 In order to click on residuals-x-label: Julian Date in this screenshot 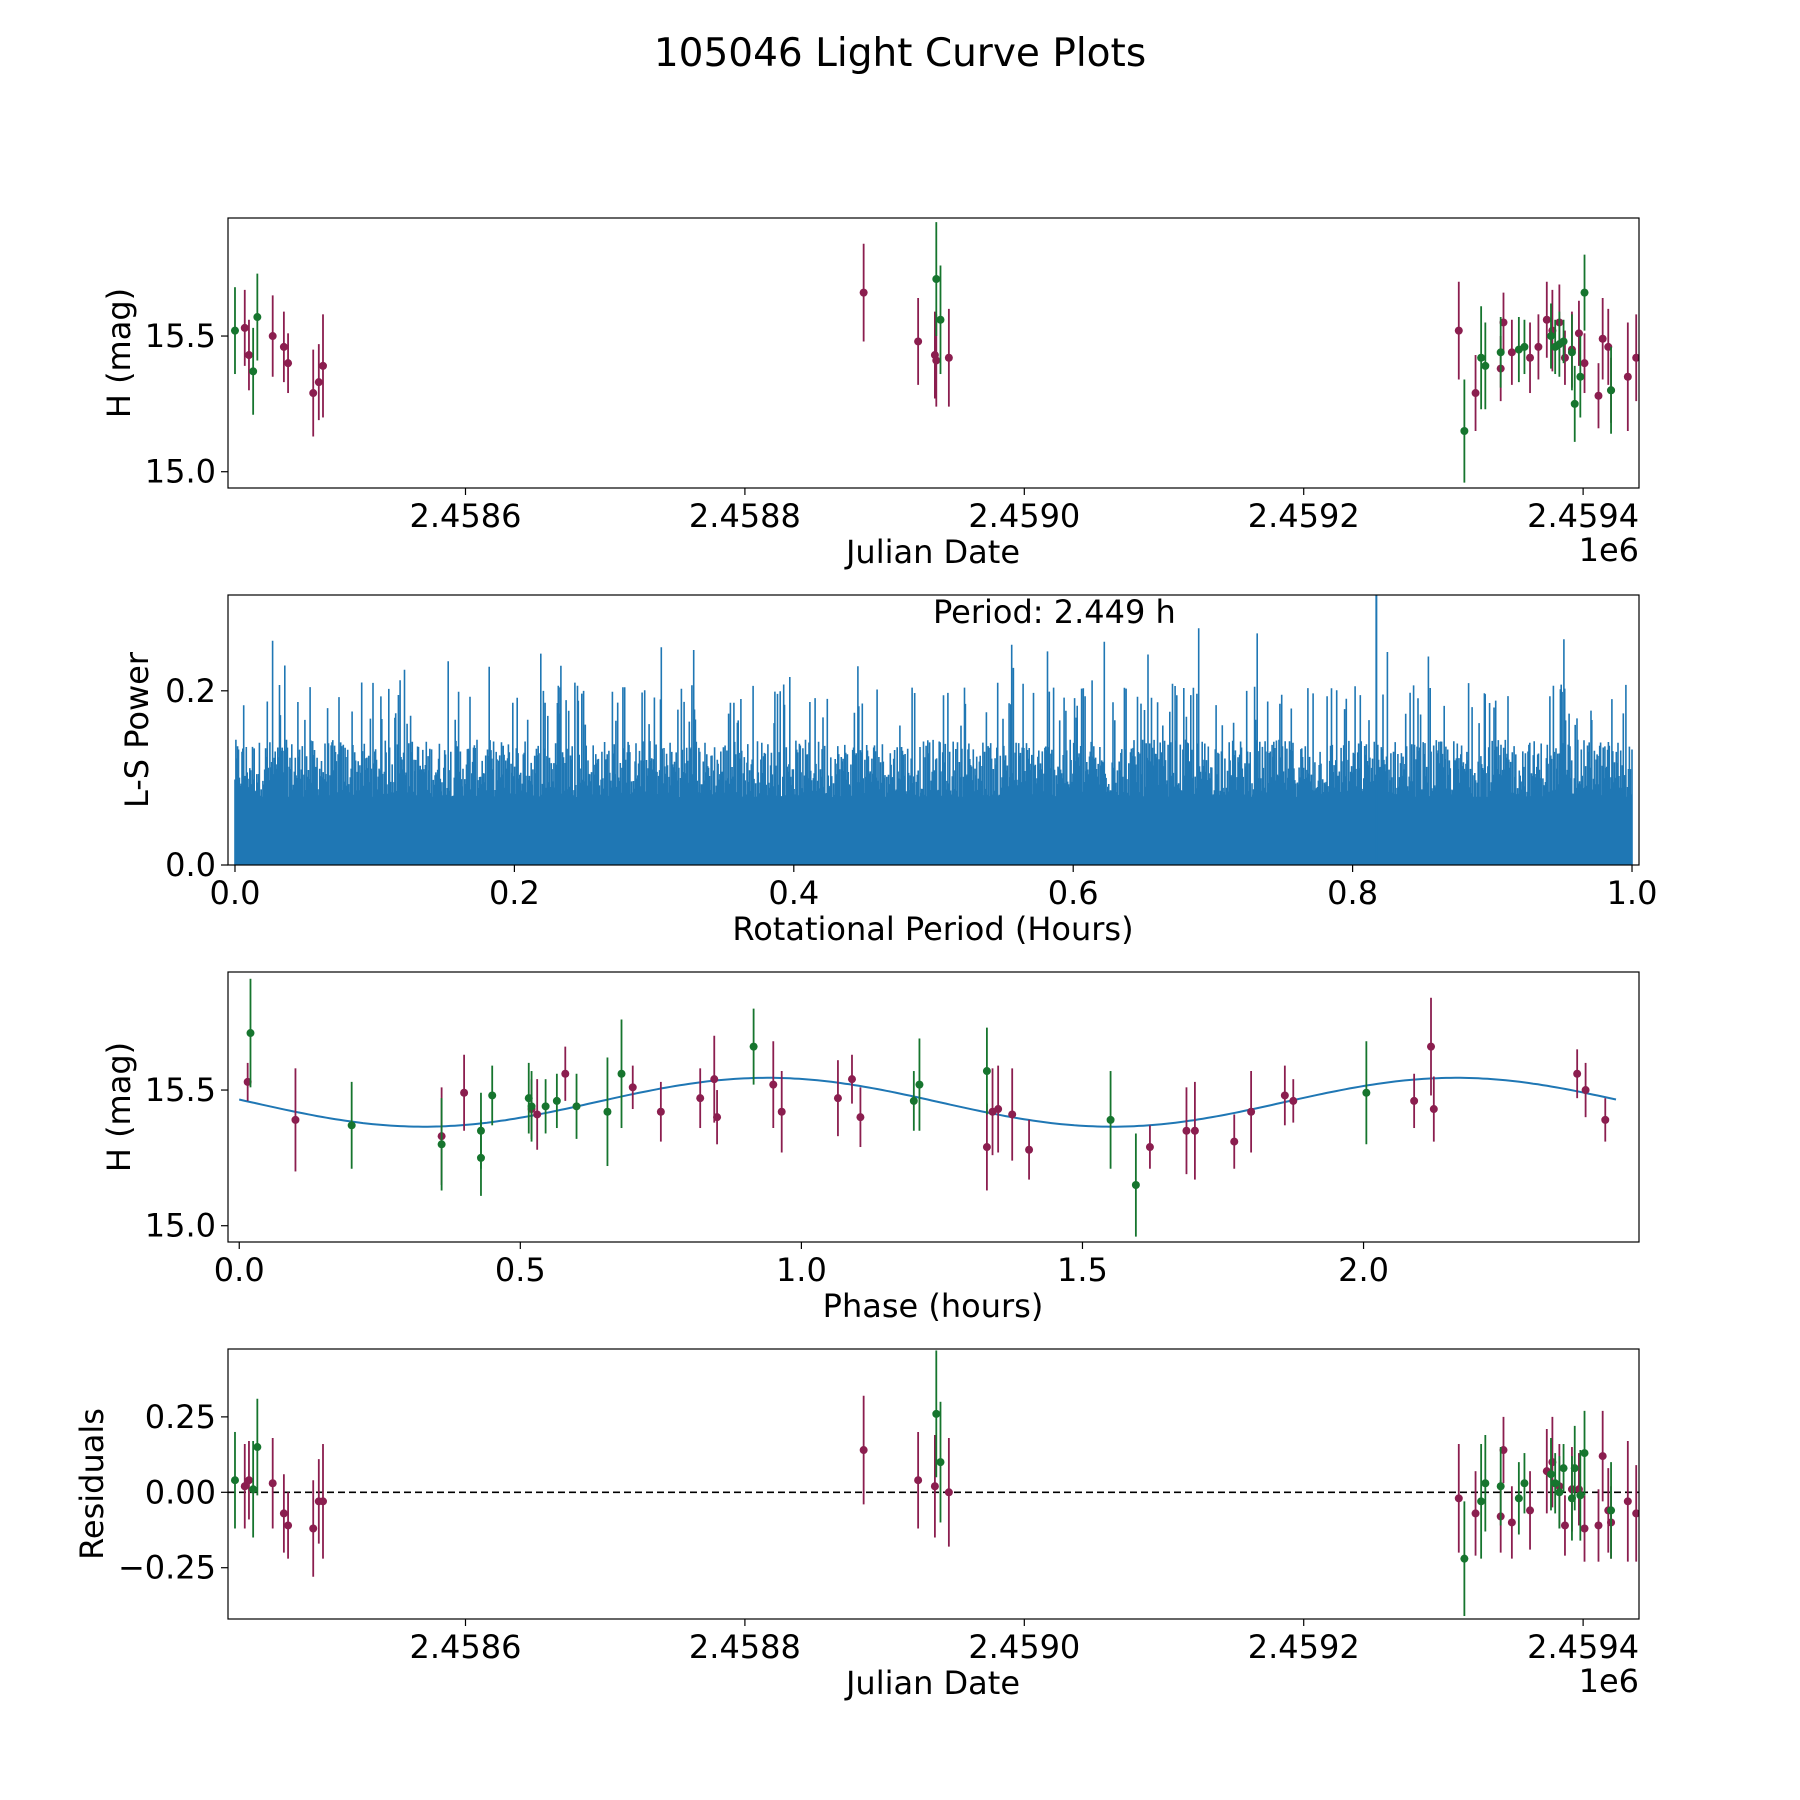, I will do `click(932, 1683)`.